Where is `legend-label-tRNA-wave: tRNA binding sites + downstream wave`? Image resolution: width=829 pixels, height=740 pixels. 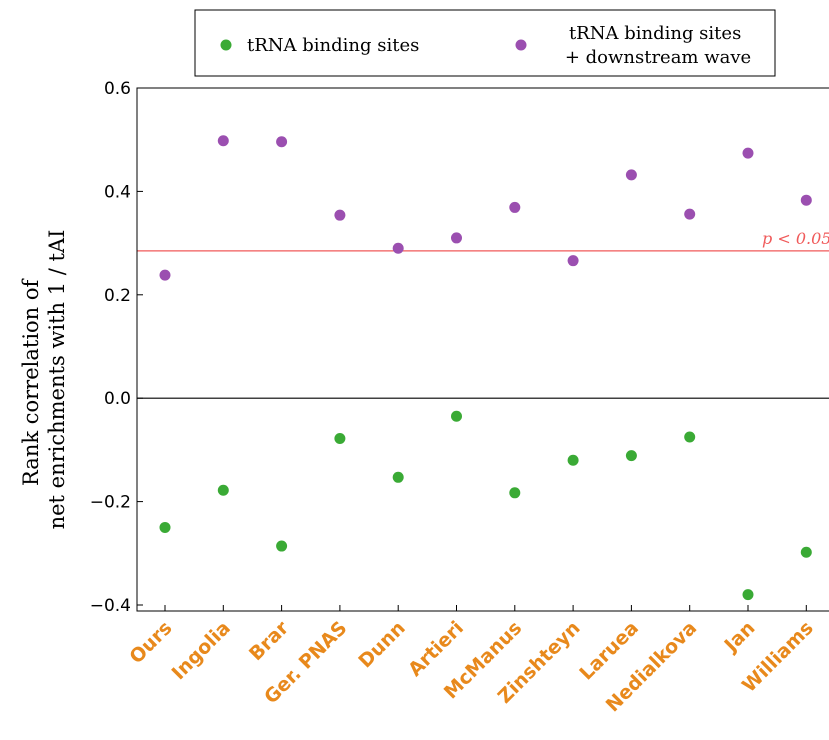
legend-label-tRNA-wave: tRNA binding sites + downstream wave is located at coordinates (658, 45).